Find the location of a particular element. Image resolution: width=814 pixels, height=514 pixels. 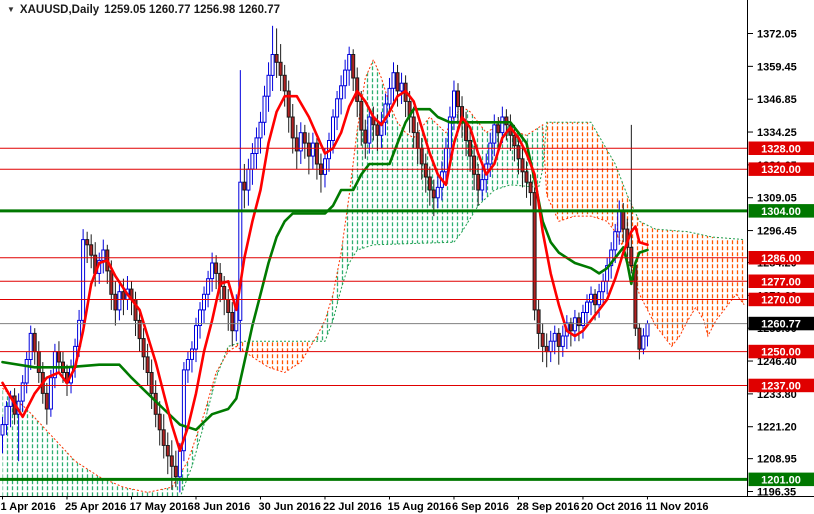

level-badge-label: 1304.00 is located at coordinates (781, 212).